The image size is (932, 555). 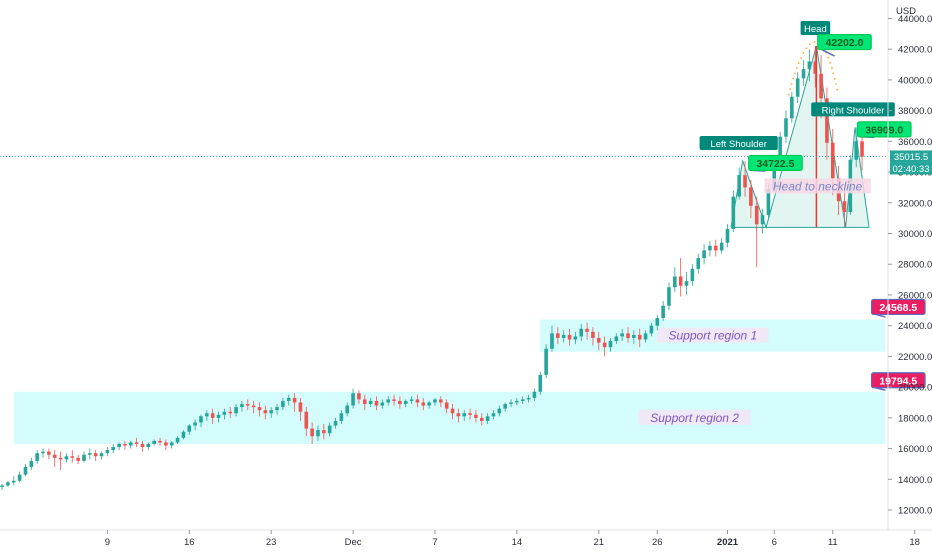 What do you see at coordinates (915, 111) in the screenshot?
I see `price-tick-label: 38000.0` at bounding box center [915, 111].